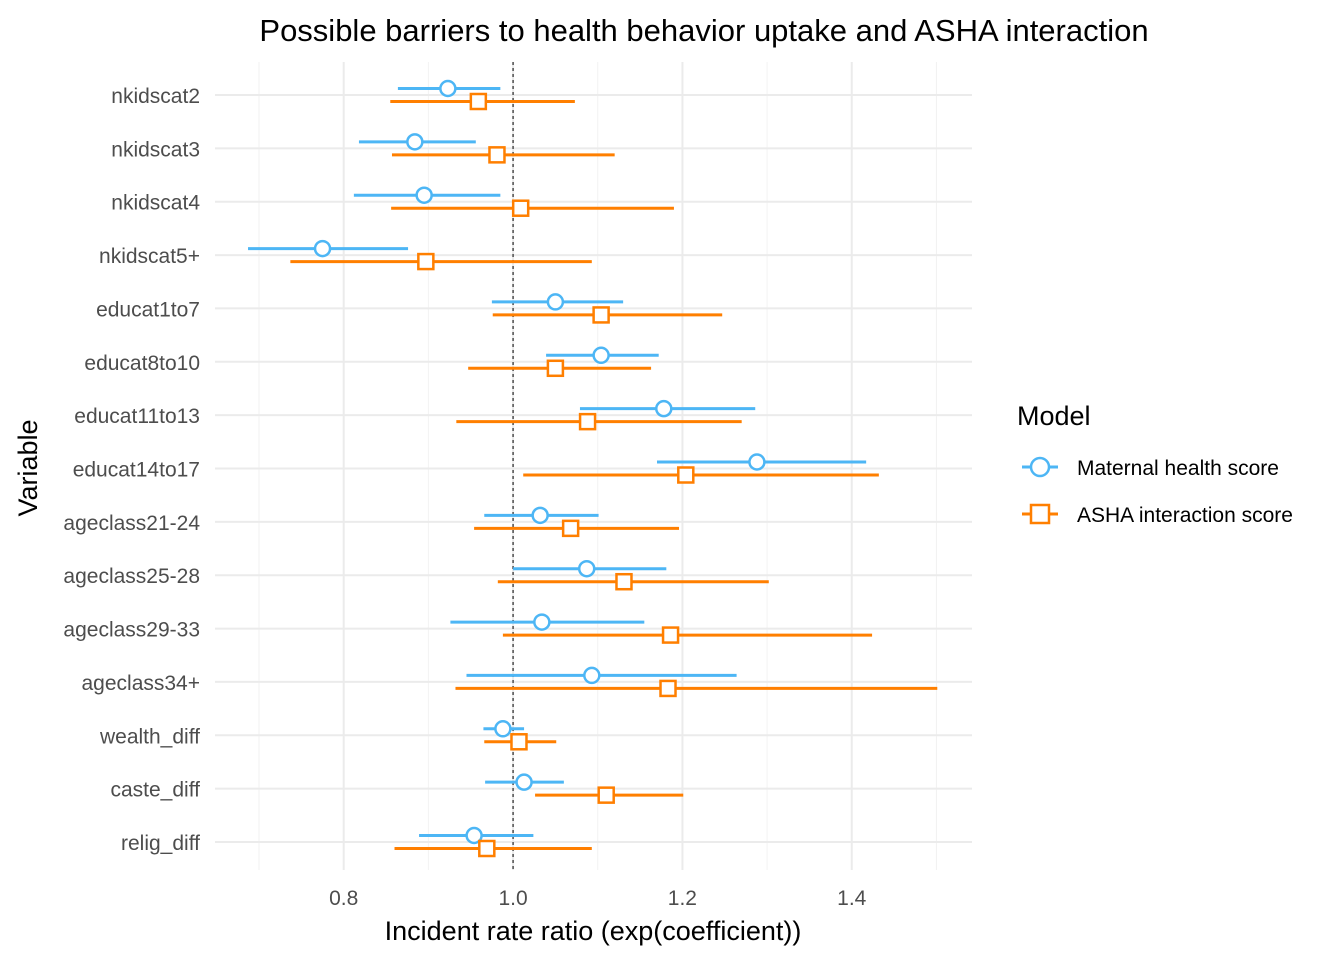 Image resolution: width=1344 pixels, height=960 pixels. Describe the element at coordinates (131, 576) in the screenshot. I see `y-tick-label: ageclass25-28` at that location.